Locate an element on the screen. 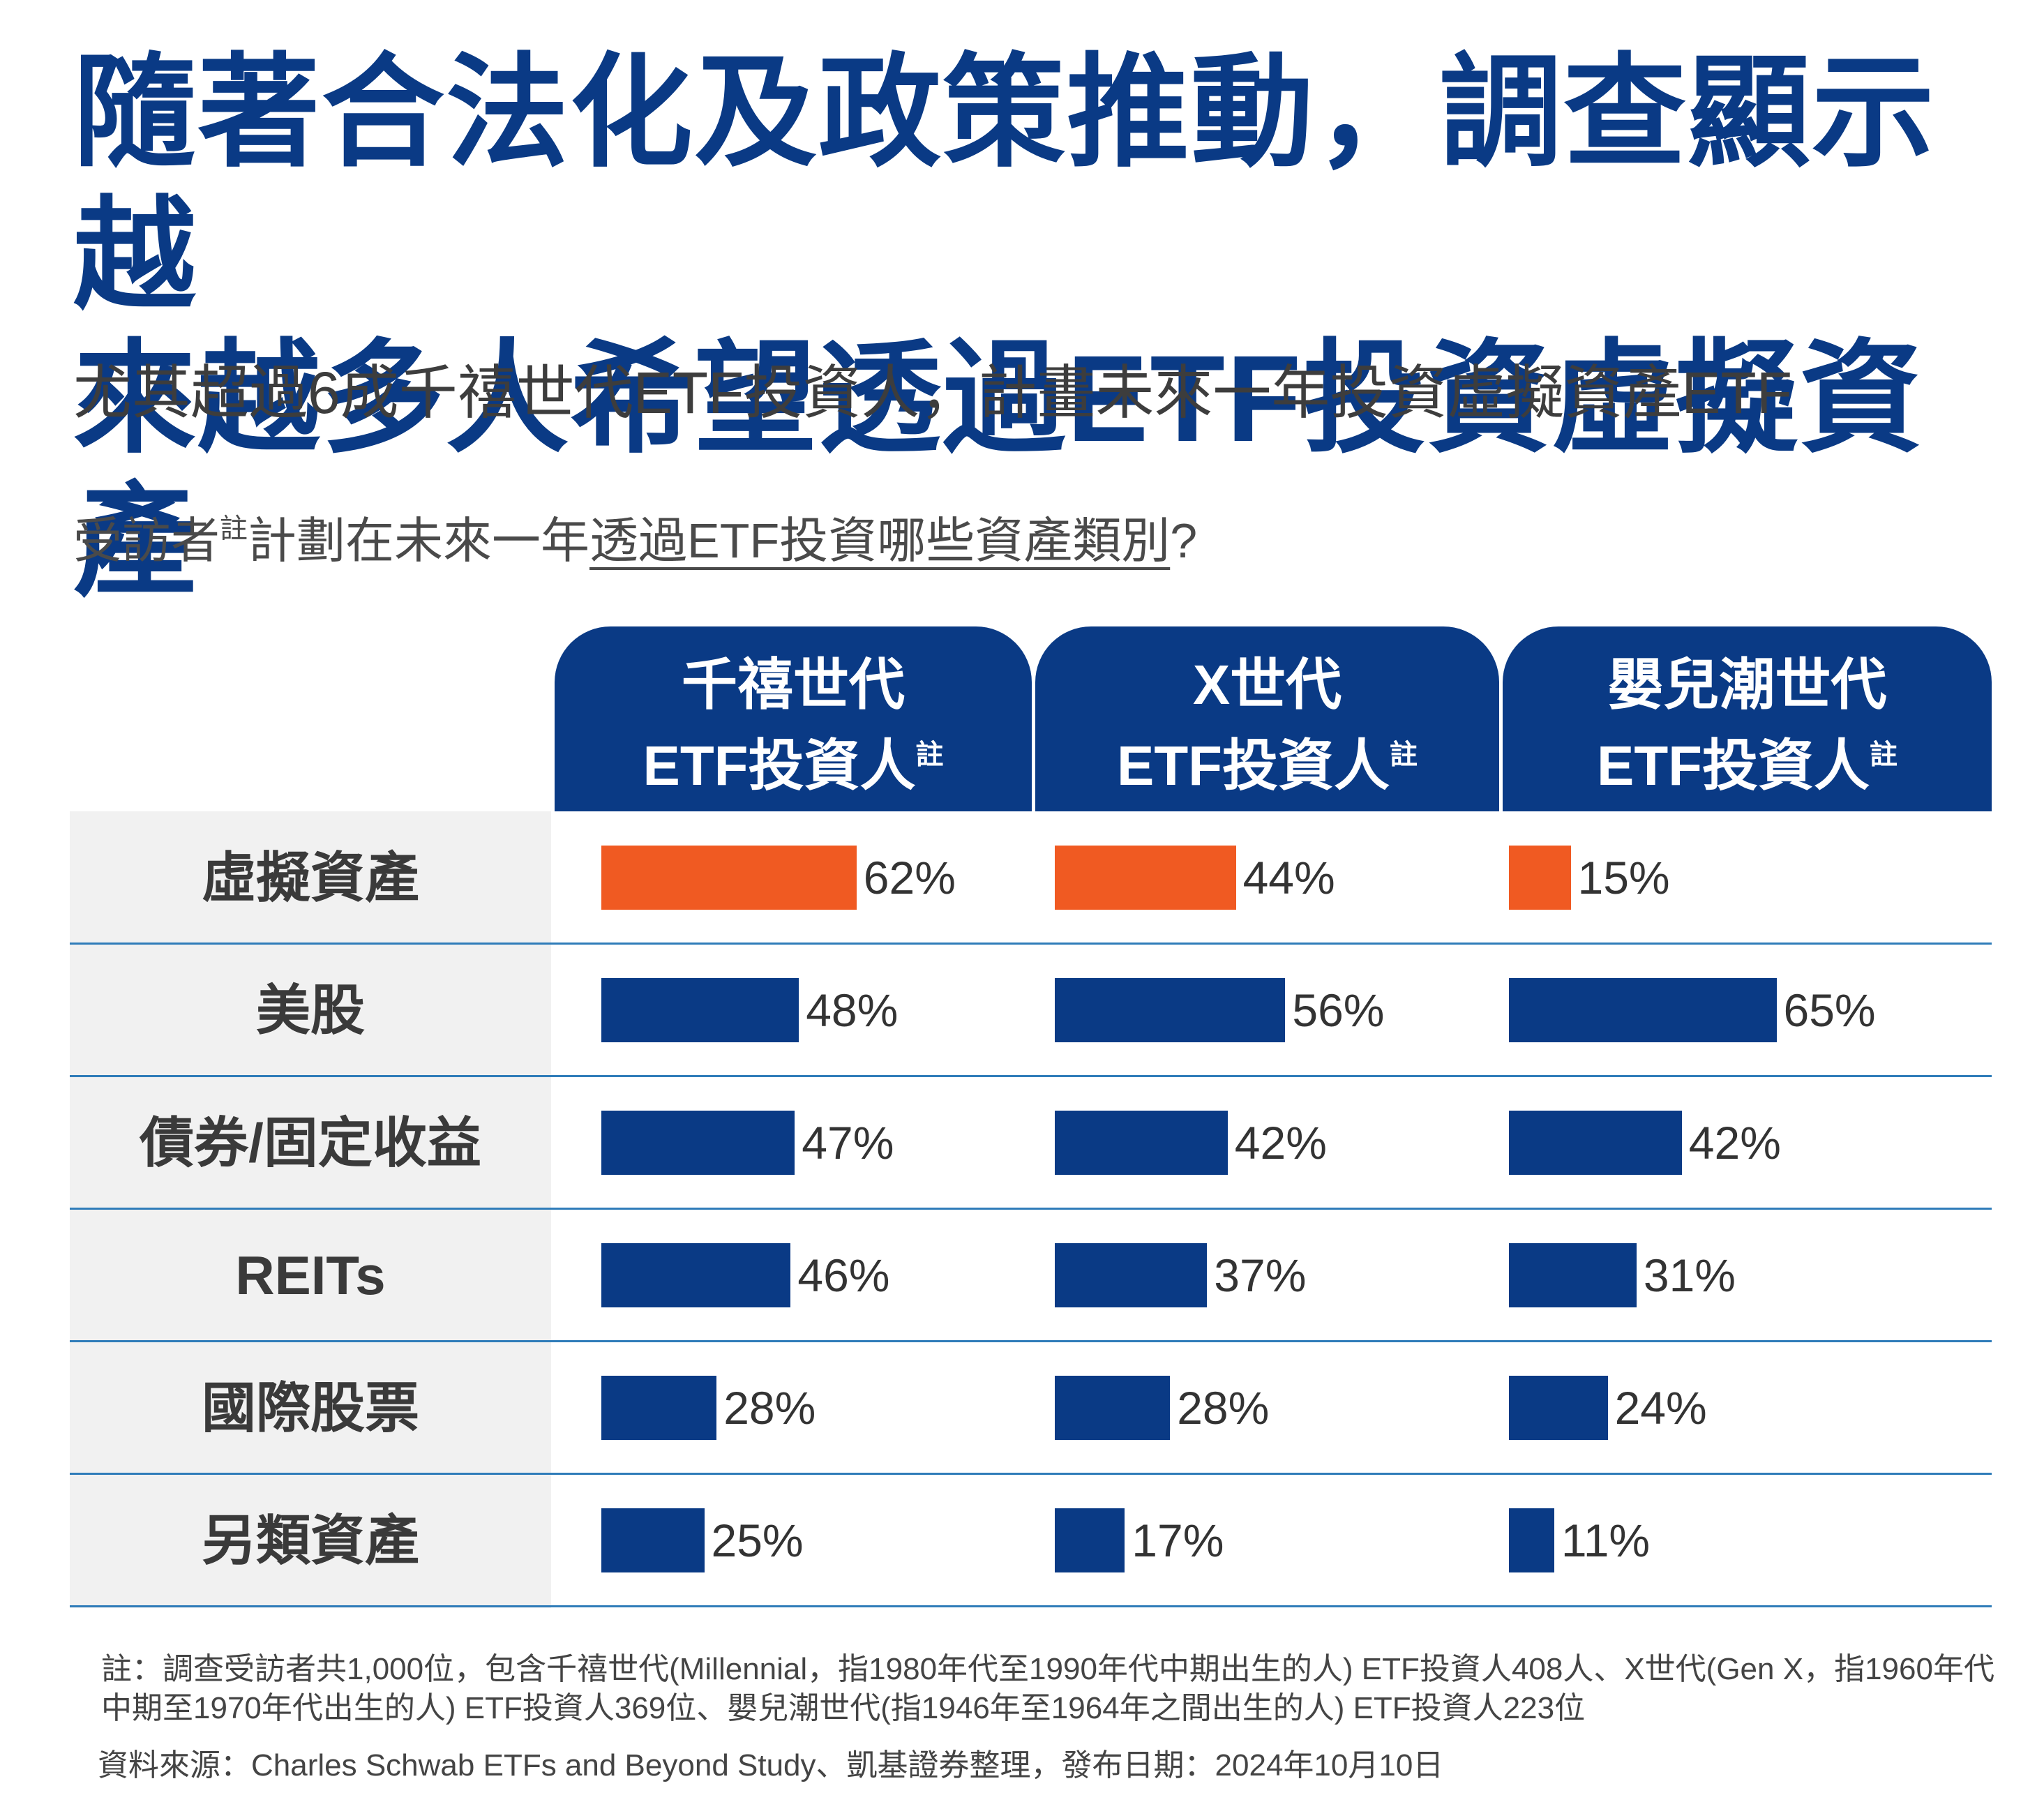 Image resolution: width=2044 pixels, height=1802 pixels. column-header-genx: X世代 ETF投資人註 is located at coordinates (1267, 718).